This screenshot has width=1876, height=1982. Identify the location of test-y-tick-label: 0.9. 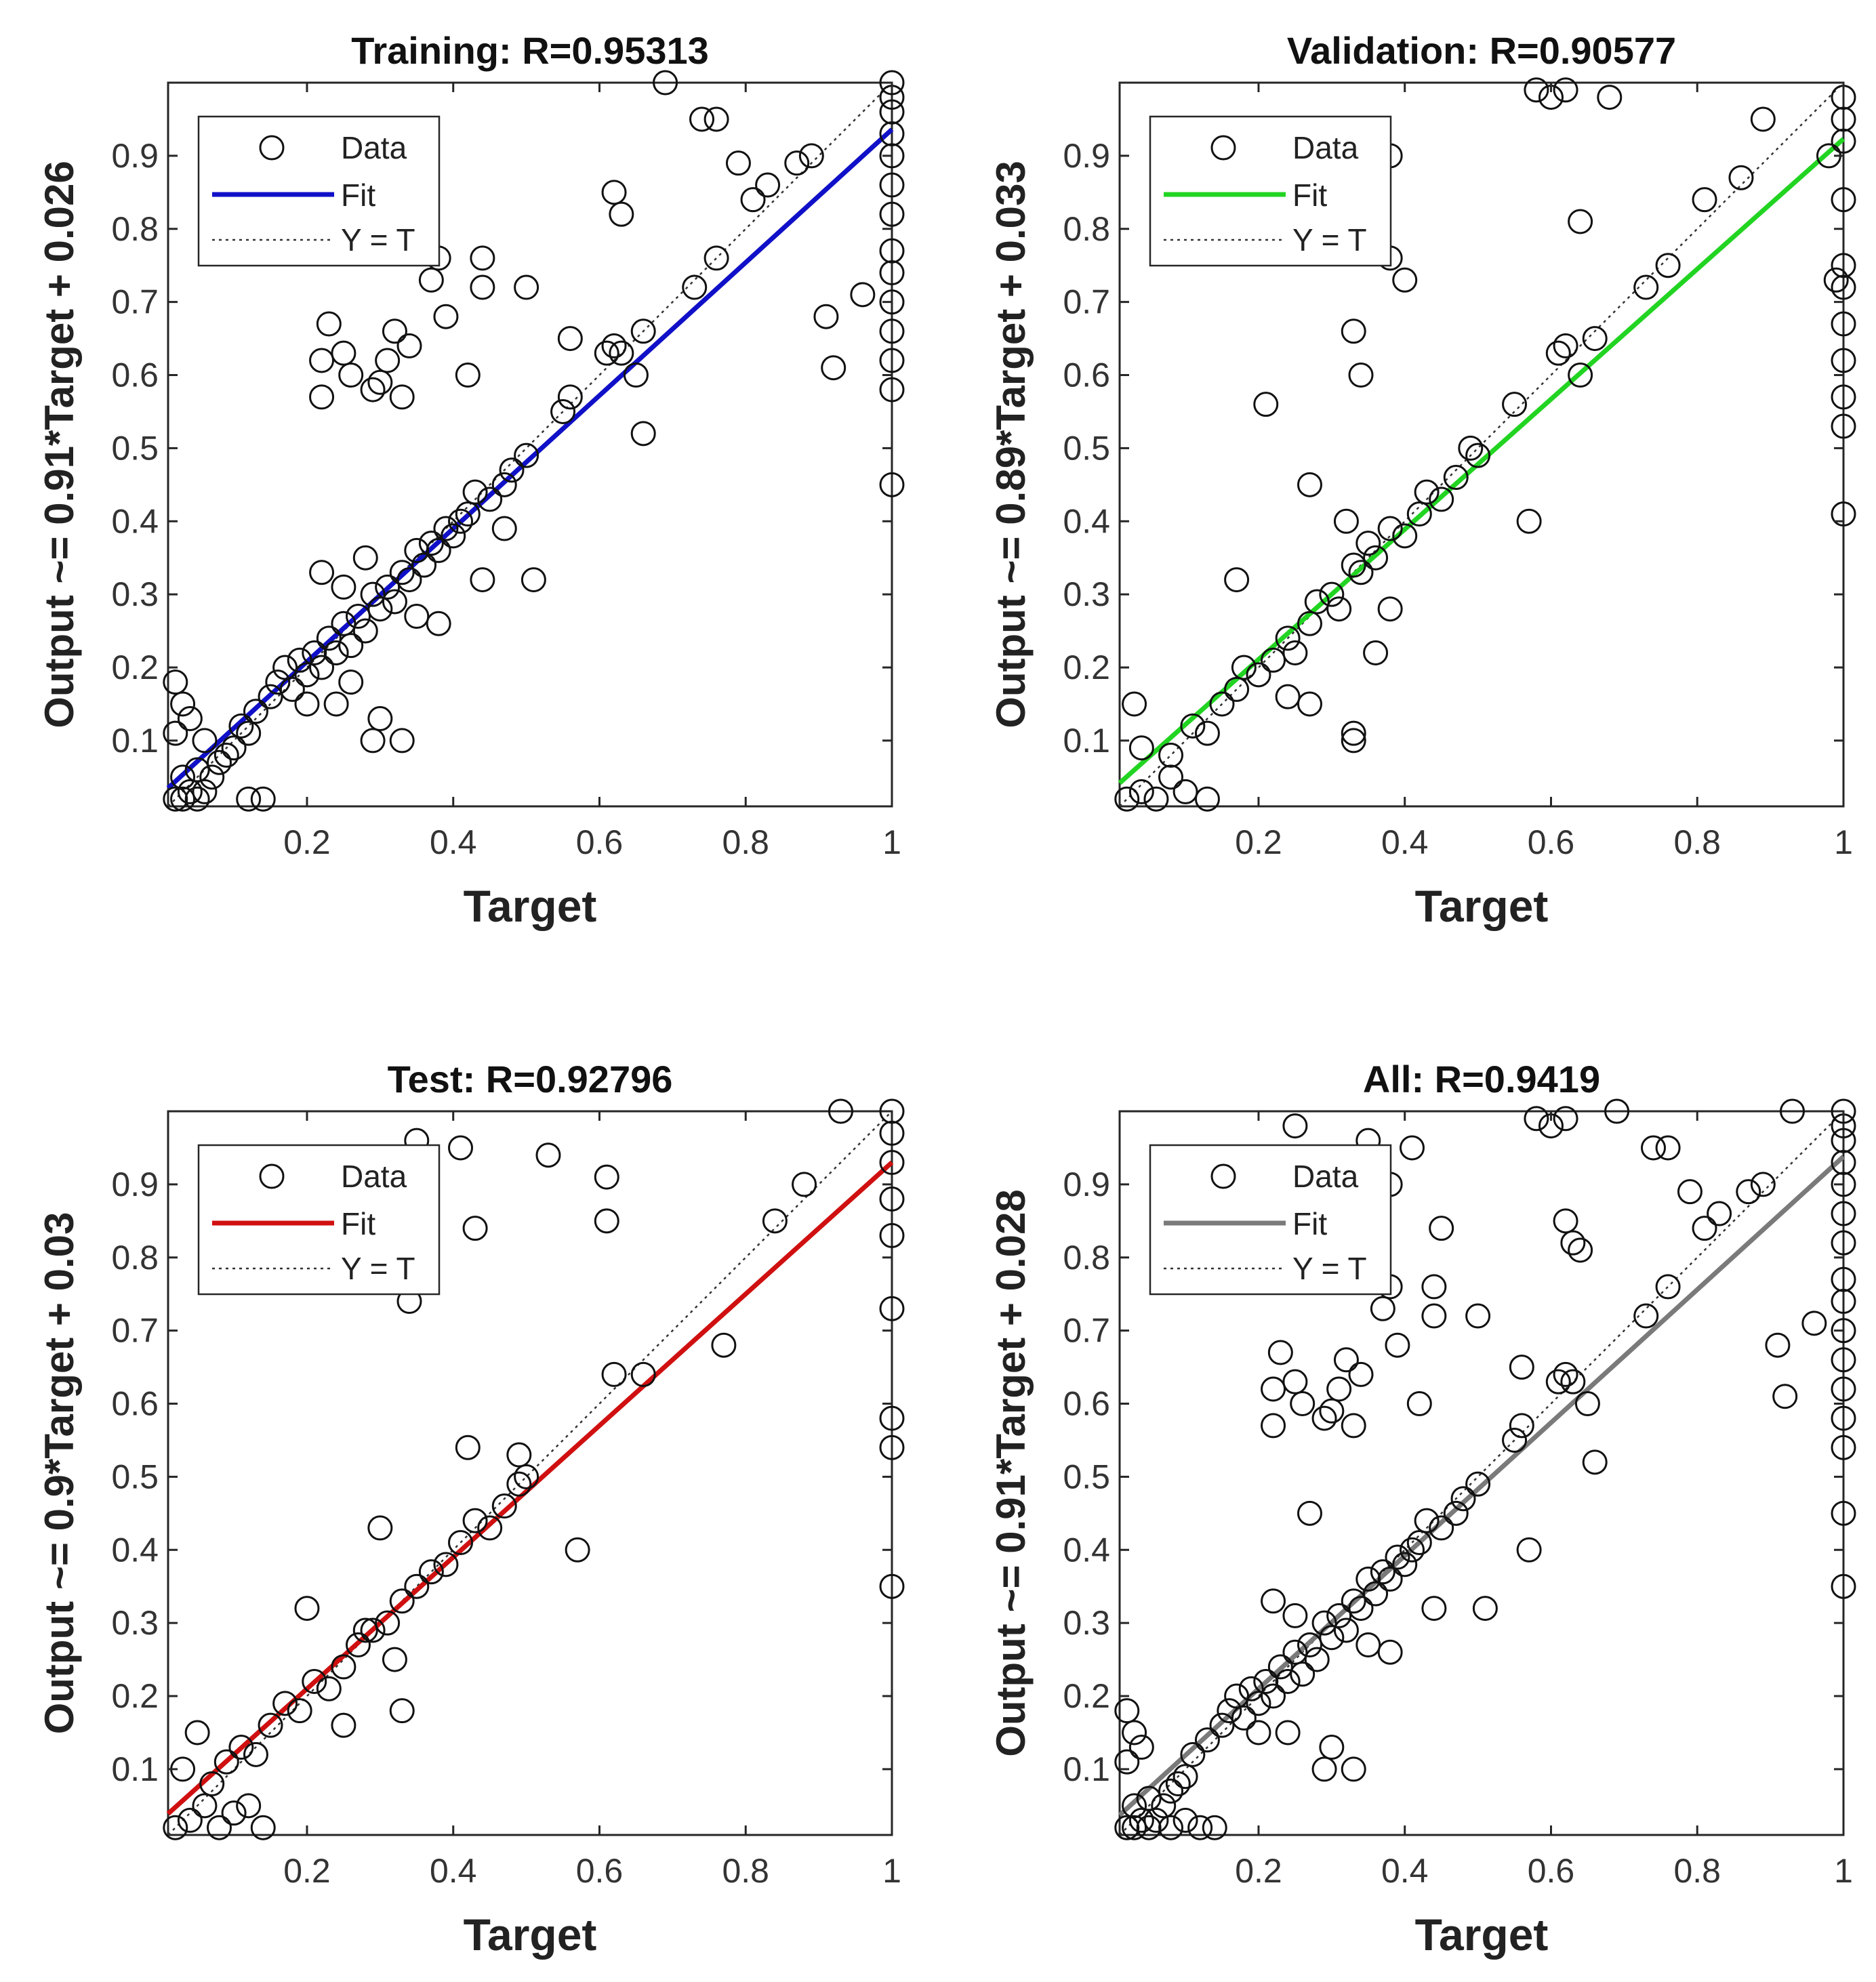
(135, 1184).